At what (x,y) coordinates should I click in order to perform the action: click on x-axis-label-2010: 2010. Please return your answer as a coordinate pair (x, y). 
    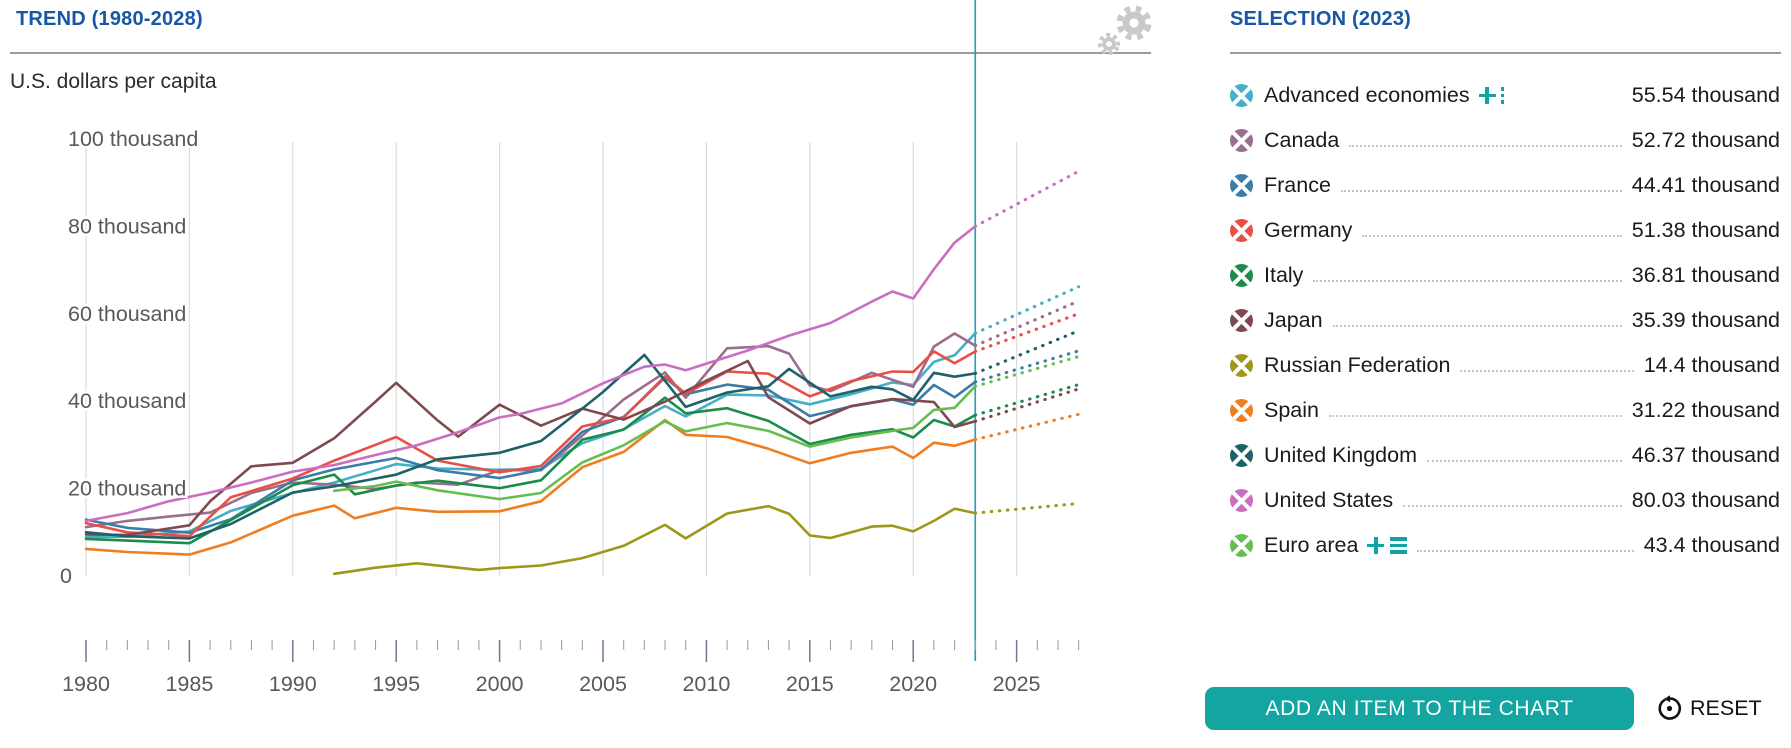
    Looking at the image, I should click on (706, 684).